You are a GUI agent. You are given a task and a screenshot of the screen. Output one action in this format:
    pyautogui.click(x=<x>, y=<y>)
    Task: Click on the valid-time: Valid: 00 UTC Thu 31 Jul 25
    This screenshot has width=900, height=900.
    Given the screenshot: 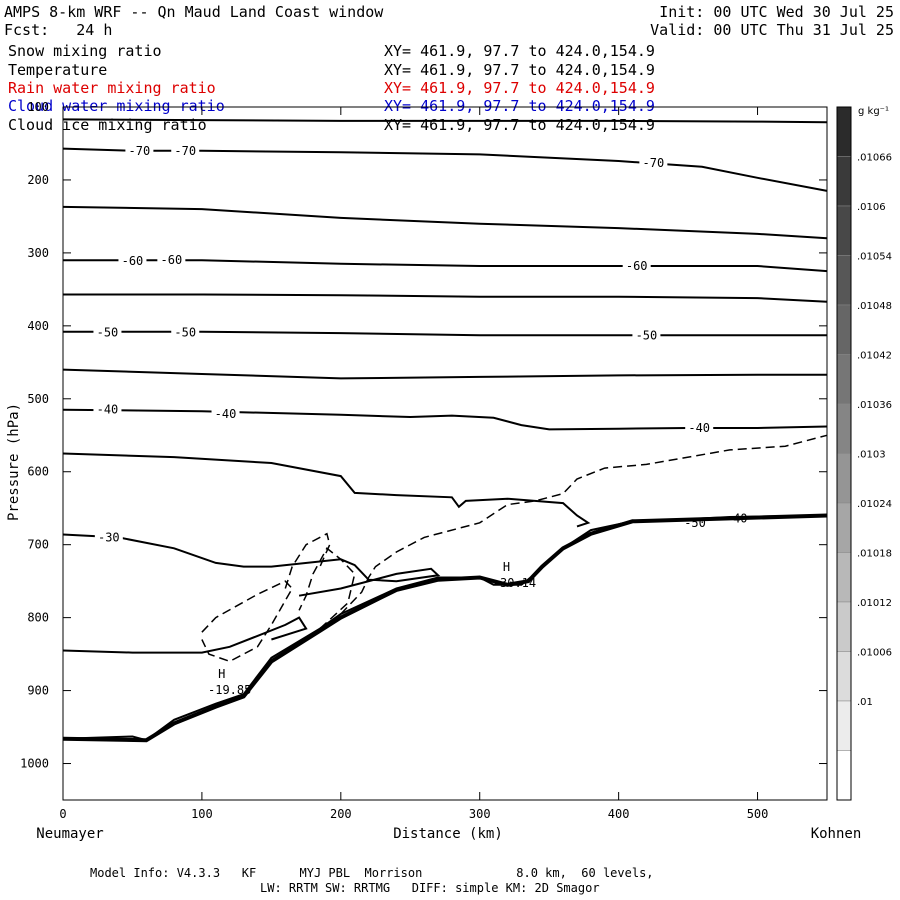 What is the action you would take?
    pyautogui.click(x=772, y=30)
    